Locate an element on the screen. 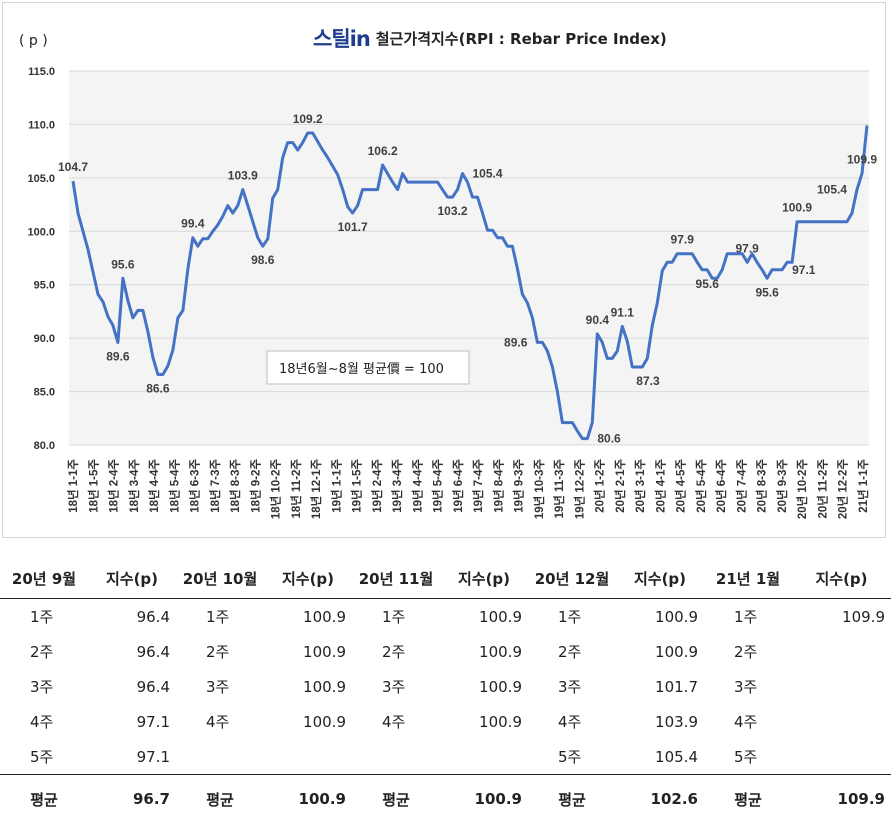  y-tick-label: 115.0 is located at coordinates (41, 72).